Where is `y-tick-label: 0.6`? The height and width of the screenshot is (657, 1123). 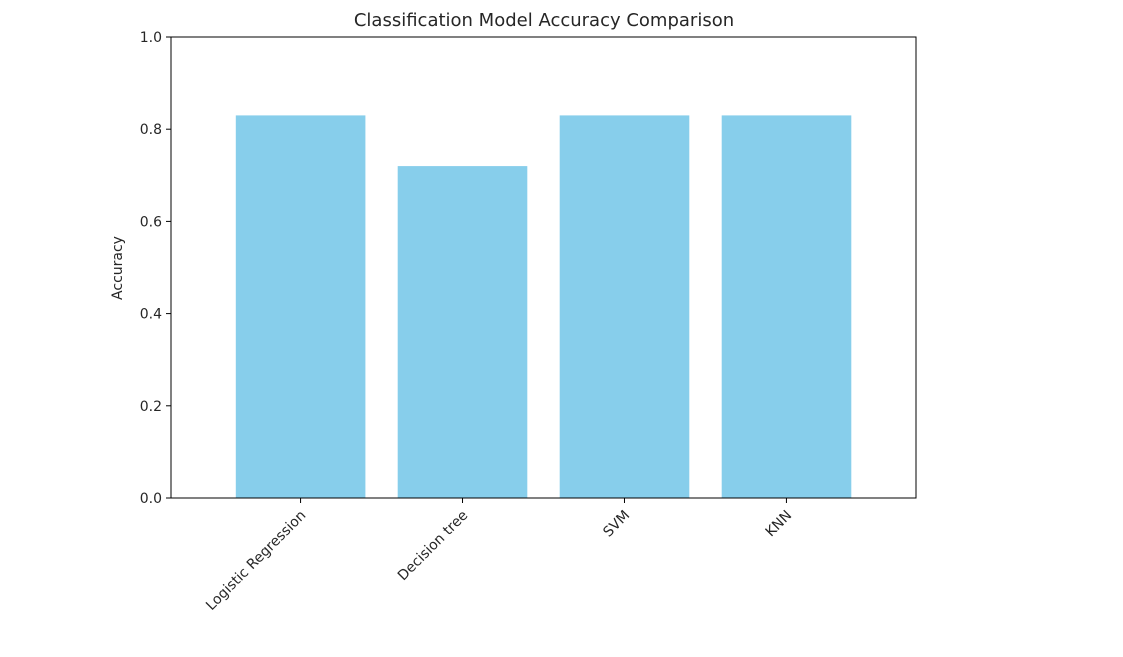 y-tick-label: 0.6 is located at coordinates (151, 222).